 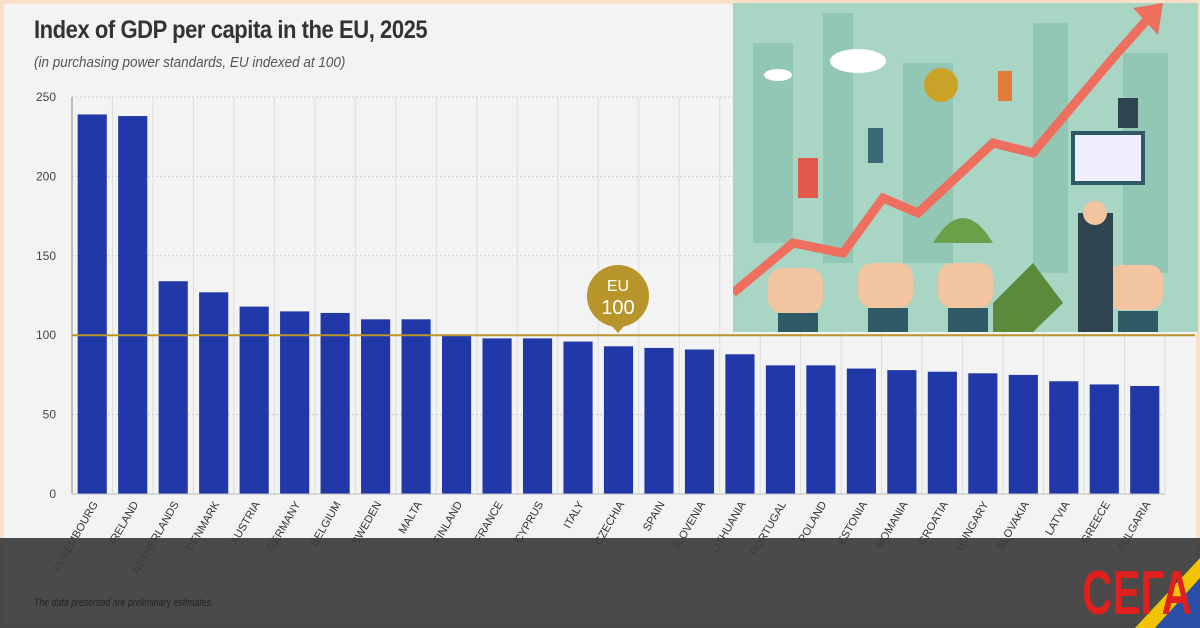 I want to click on svg-text: СЕГА, so click(x=1137, y=593).